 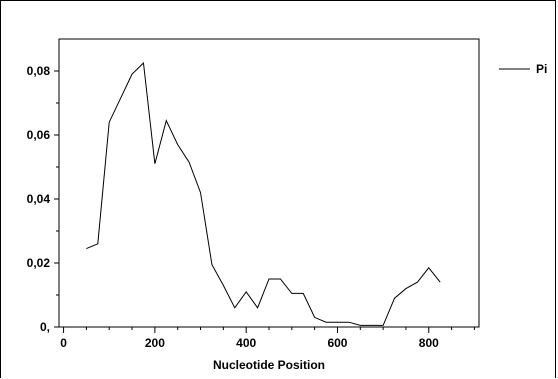 What do you see at coordinates (63, 343) in the screenshot?
I see `x-tick-label: 0` at bounding box center [63, 343].